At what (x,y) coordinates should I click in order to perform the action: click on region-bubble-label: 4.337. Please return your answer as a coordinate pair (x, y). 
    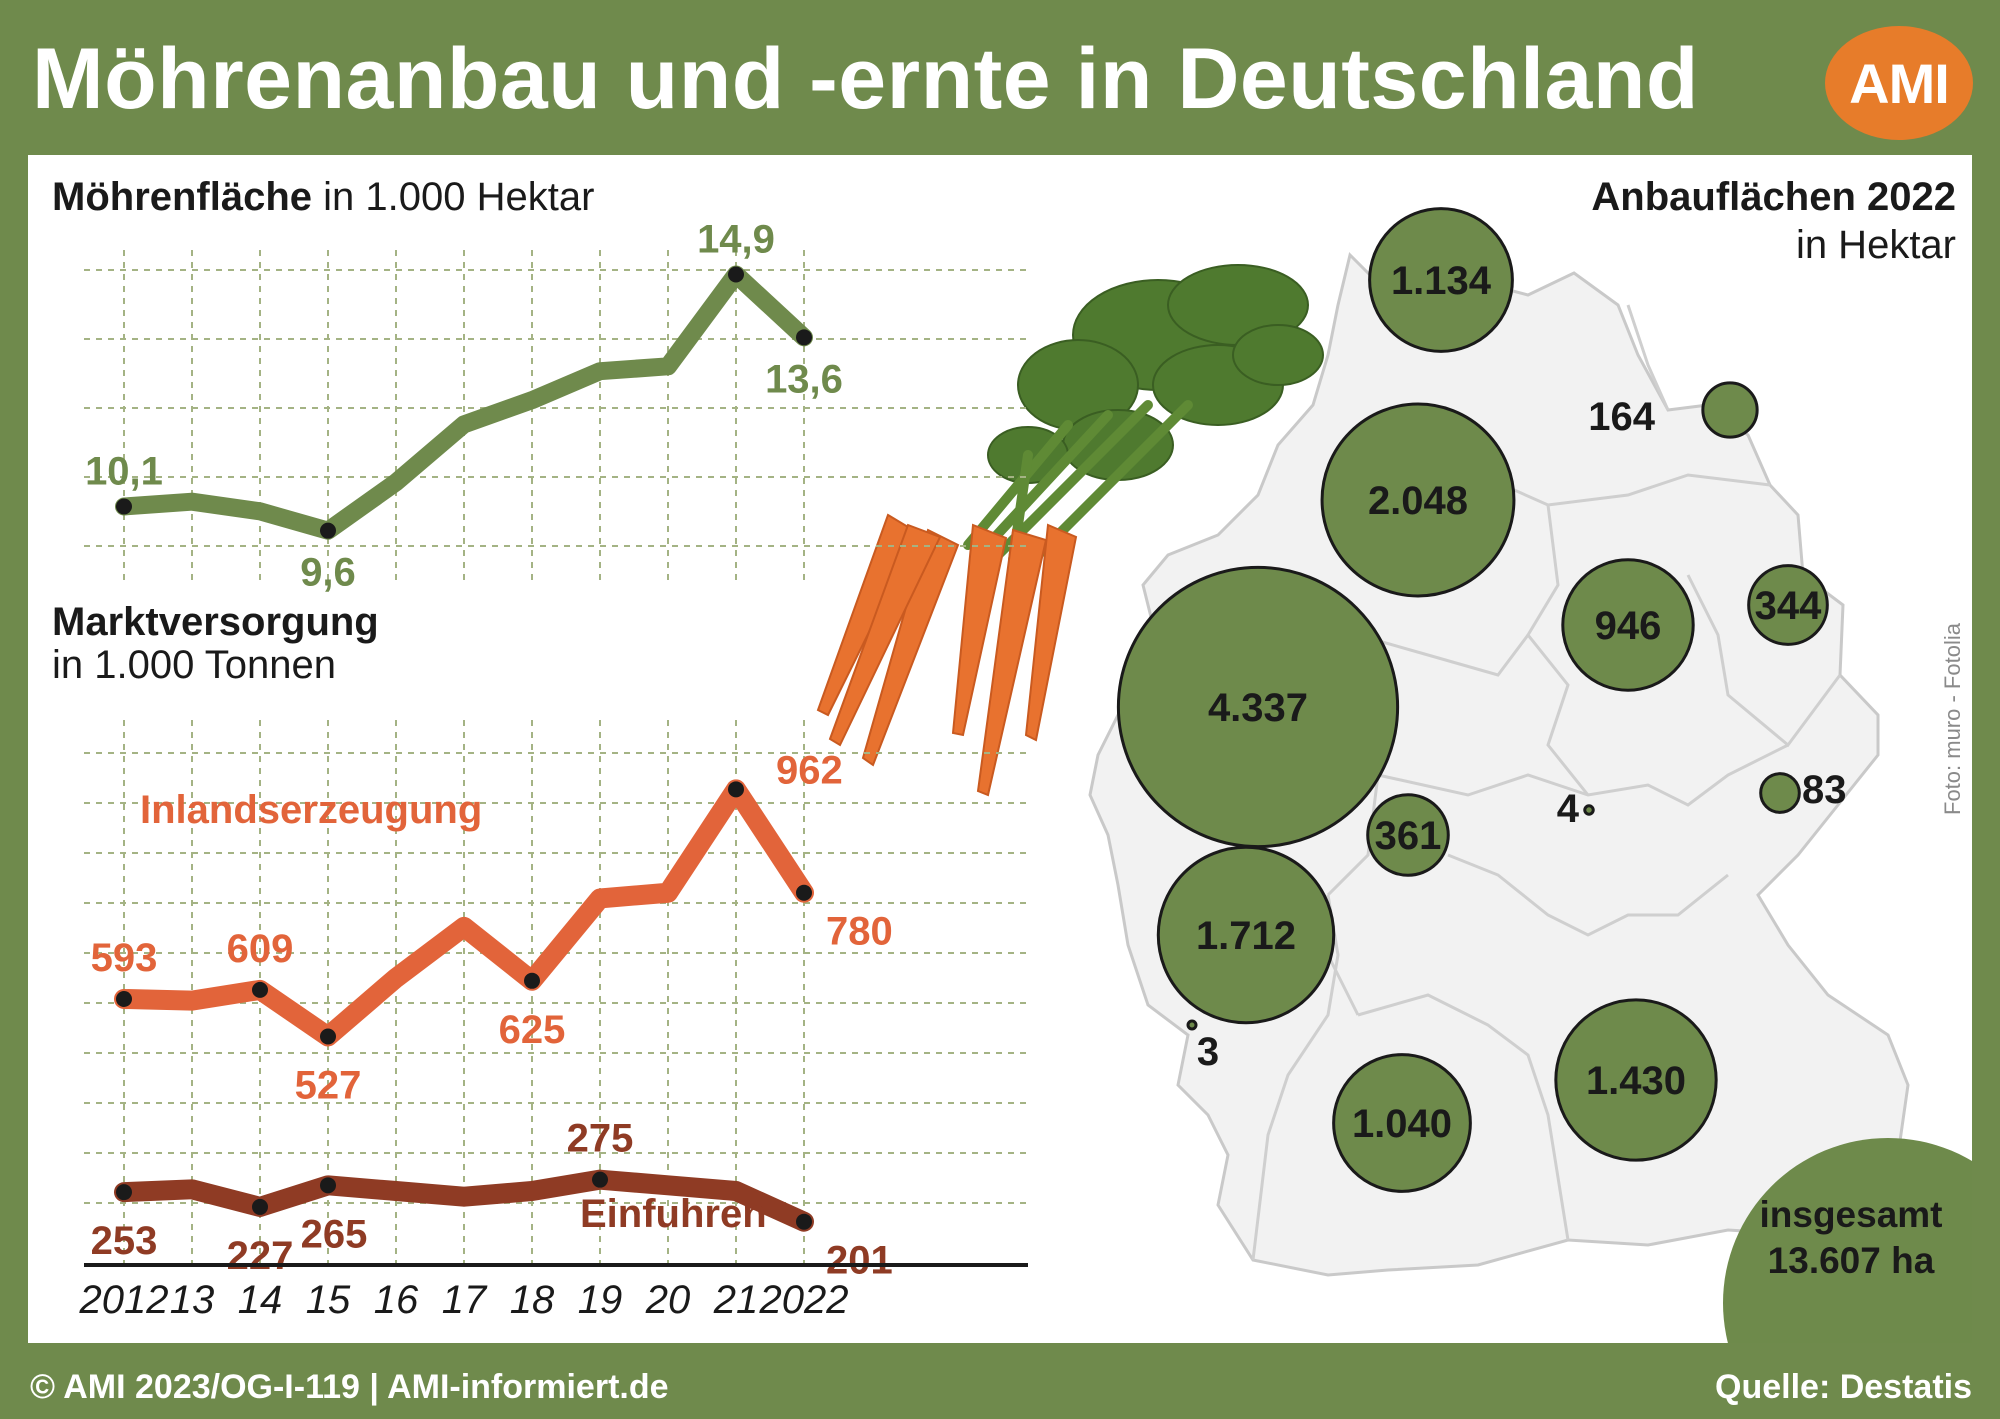
    Looking at the image, I should click on (1258, 708).